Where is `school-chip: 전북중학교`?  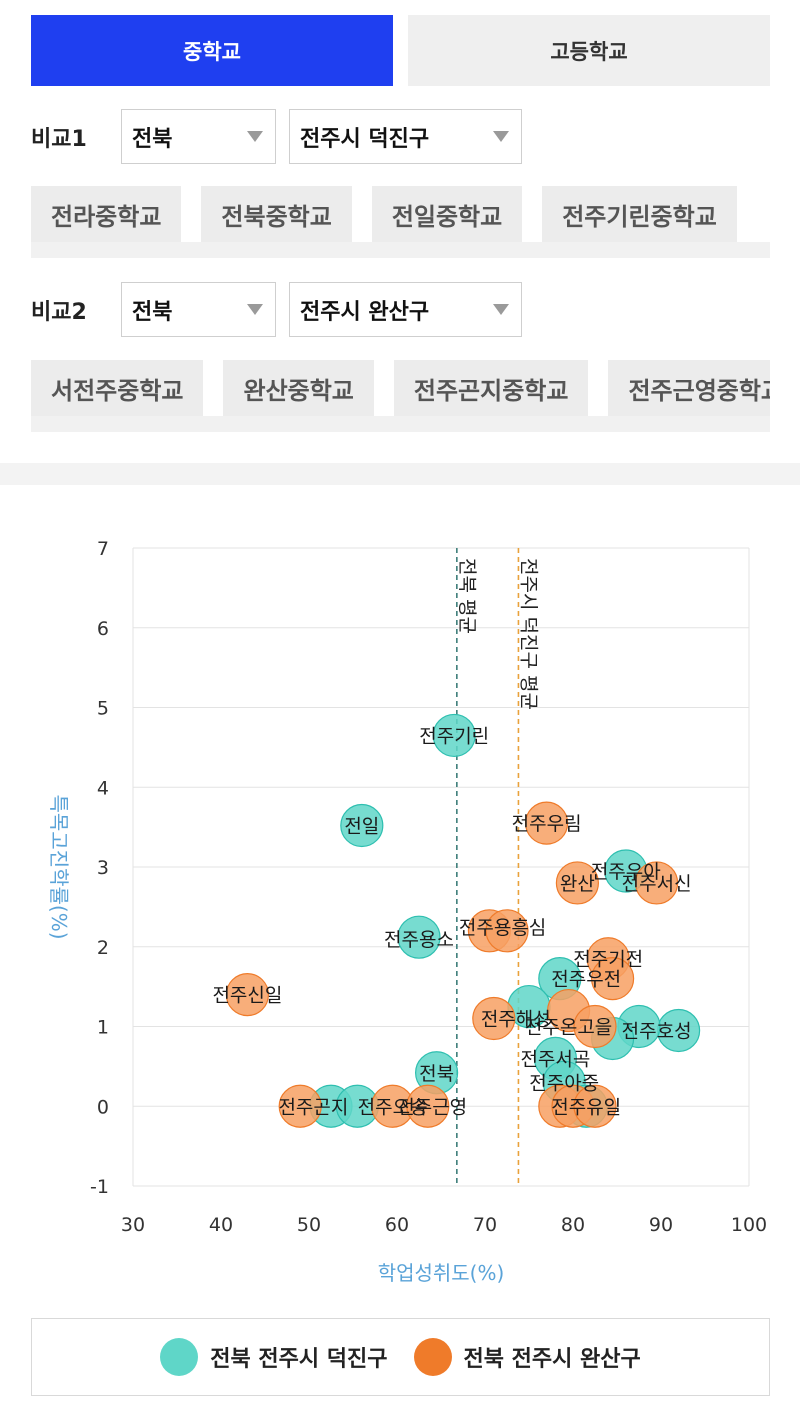
school-chip: 전북중학교 is located at coordinates (276, 214).